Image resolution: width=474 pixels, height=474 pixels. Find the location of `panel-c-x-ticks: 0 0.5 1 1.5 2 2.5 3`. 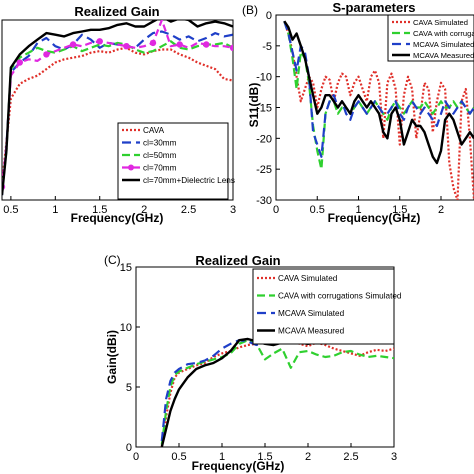

panel-c-x-ticks: 0 0.5 1 1.5 2 2.5 3 is located at coordinates (265, 453).